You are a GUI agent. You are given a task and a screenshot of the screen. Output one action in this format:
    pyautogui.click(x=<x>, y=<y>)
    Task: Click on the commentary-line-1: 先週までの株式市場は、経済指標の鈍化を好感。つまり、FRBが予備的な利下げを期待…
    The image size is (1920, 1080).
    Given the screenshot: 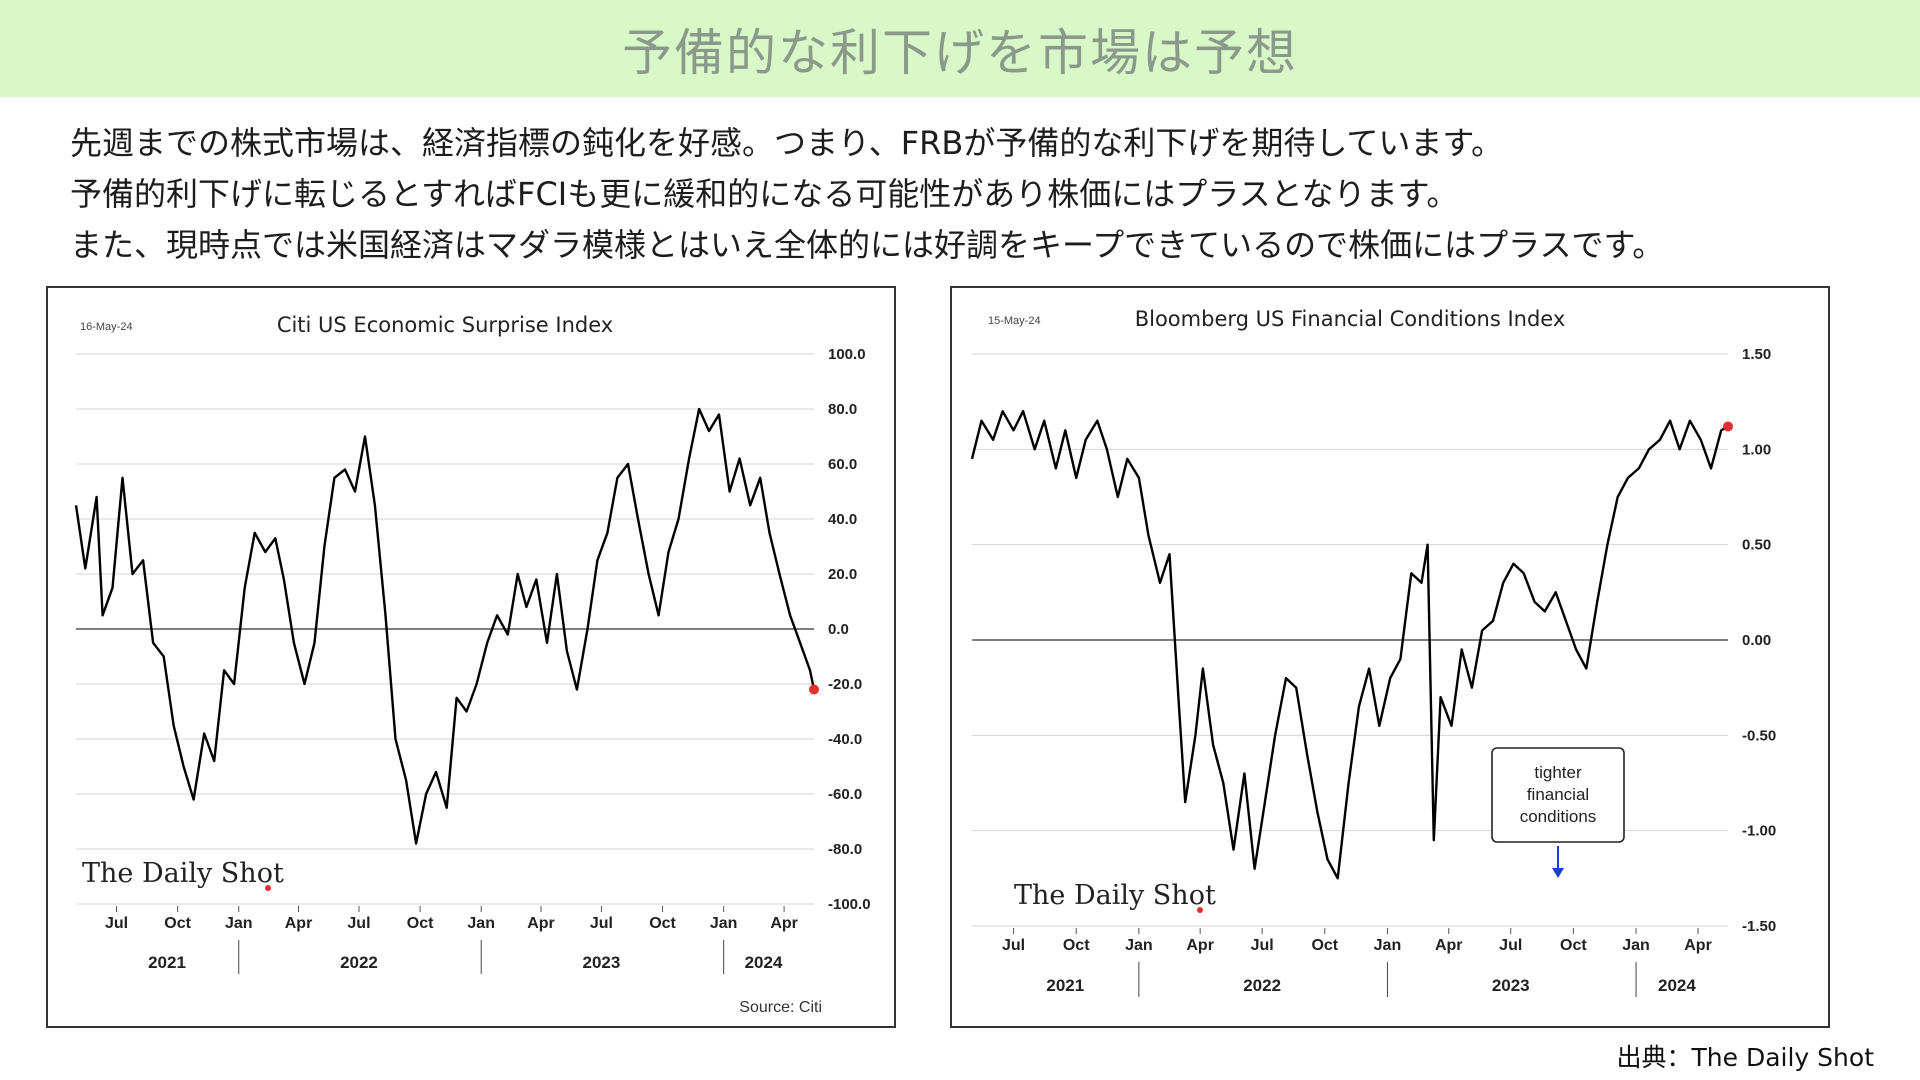 What is the action you would take?
    pyautogui.click(x=787, y=143)
    